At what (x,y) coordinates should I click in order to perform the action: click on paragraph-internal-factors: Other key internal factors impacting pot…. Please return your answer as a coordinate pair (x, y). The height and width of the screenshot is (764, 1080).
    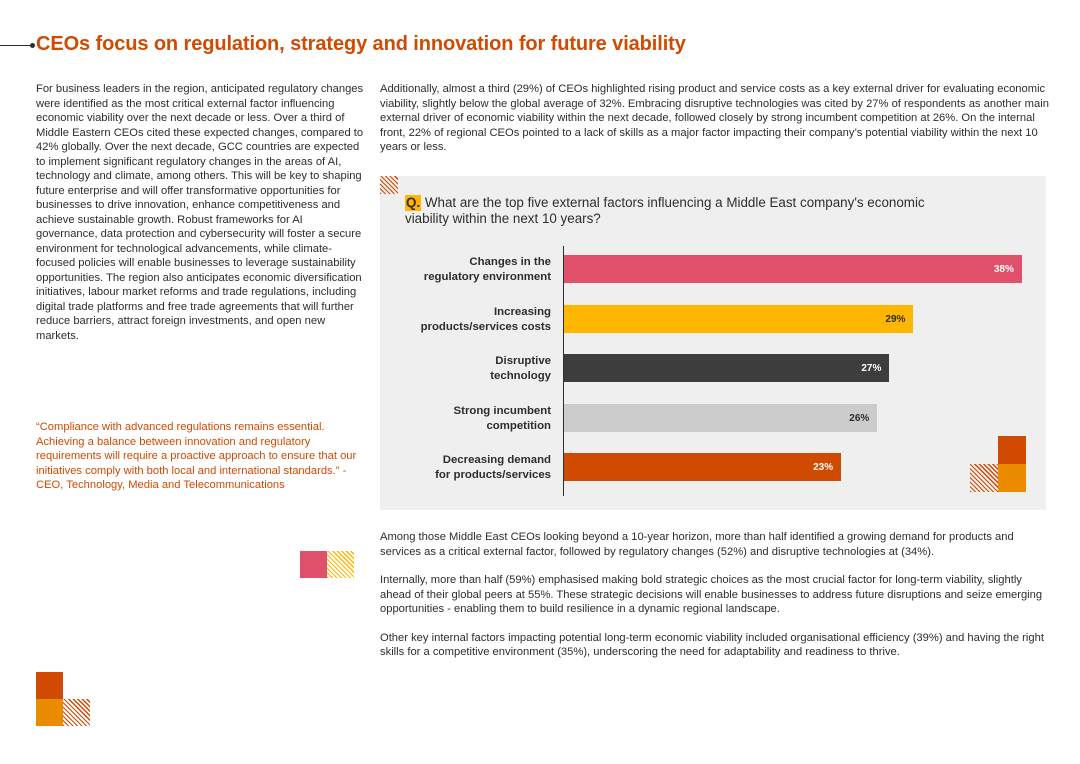
    Looking at the image, I should click on (712, 645).